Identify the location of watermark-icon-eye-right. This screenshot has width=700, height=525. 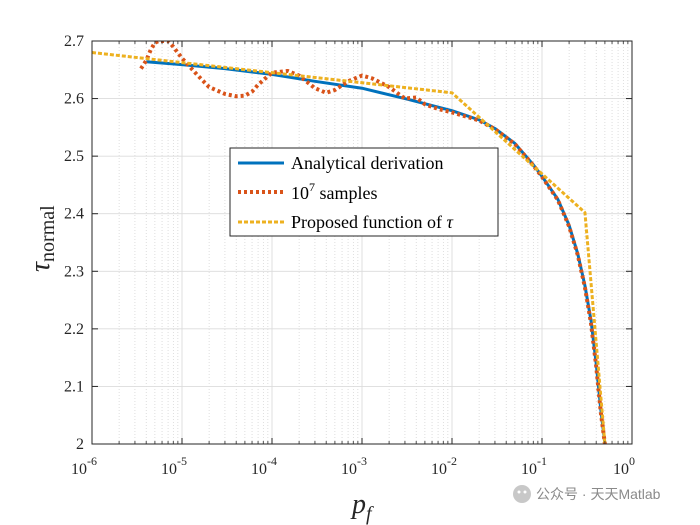
(525, 492).